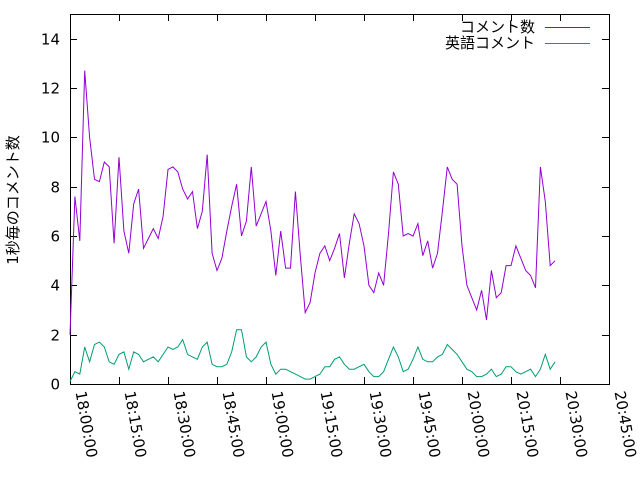 The width and height of the screenshot is (640, 480). Describe the element at coordinates (55, 336) in the screenshot. I see `y-tick-label: 2` at that location.